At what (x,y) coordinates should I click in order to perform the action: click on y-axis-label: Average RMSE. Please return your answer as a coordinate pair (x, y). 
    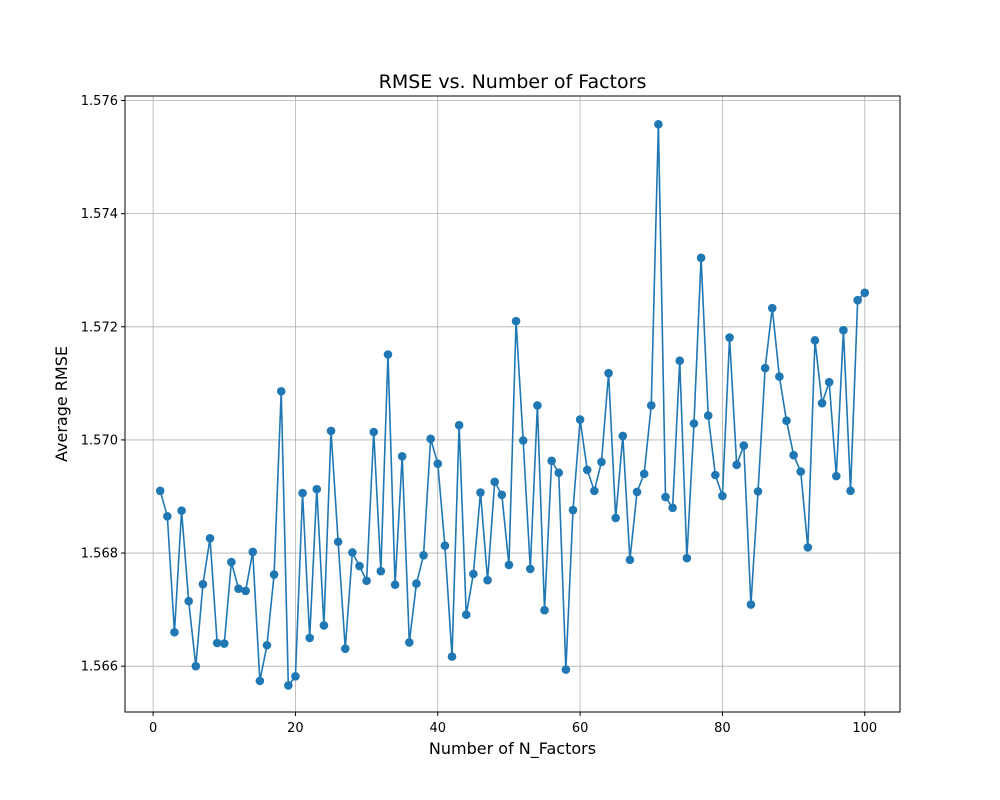
    Looking at the image, I should click on (61, 404).